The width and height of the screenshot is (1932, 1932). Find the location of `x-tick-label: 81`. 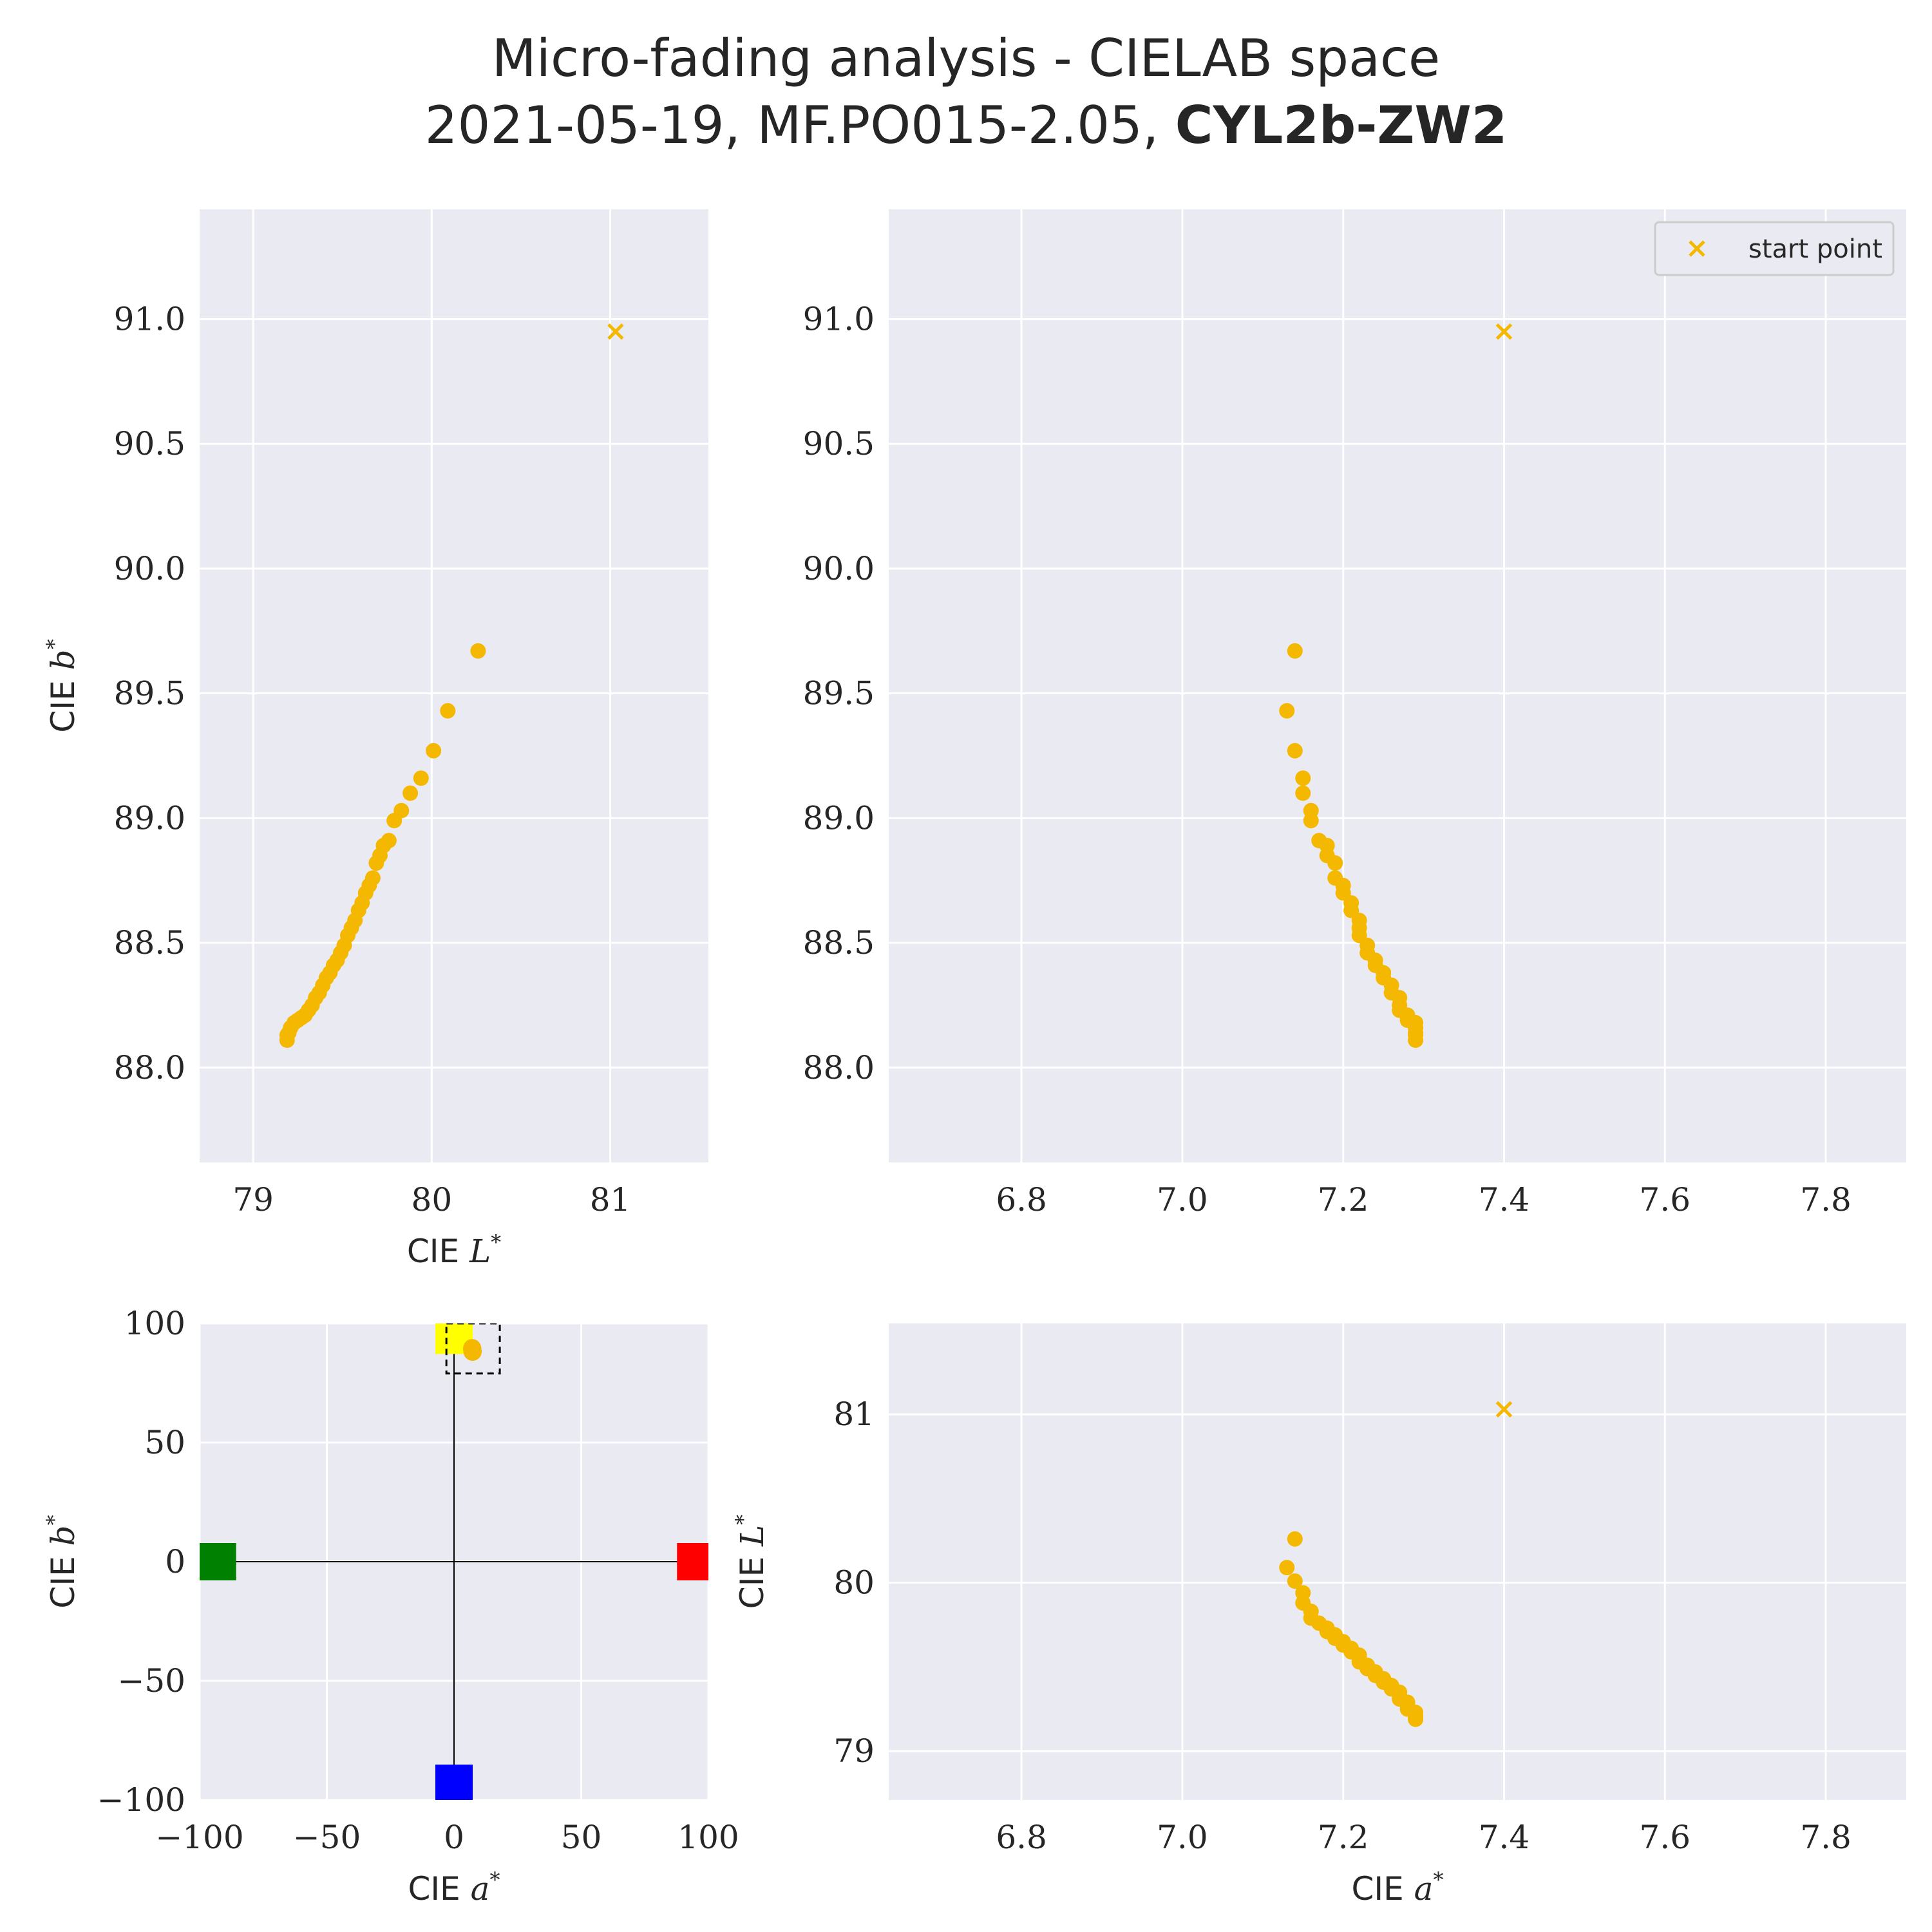

x-tick-label: 81 is located at coordinates (610, 1199).